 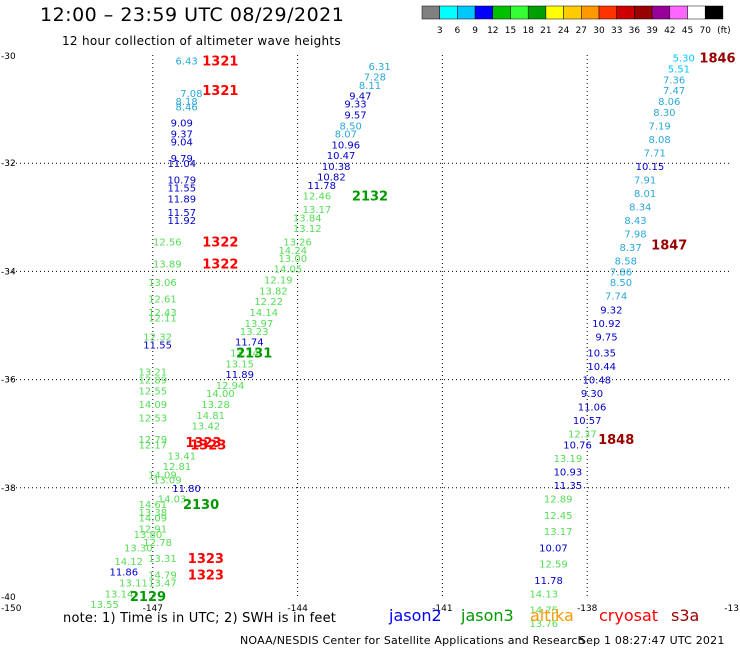 What do you see at coordinates (597, 381) in the screenshot?
I see `wave-height-value: 10.48` at bounding box center [597, 381].